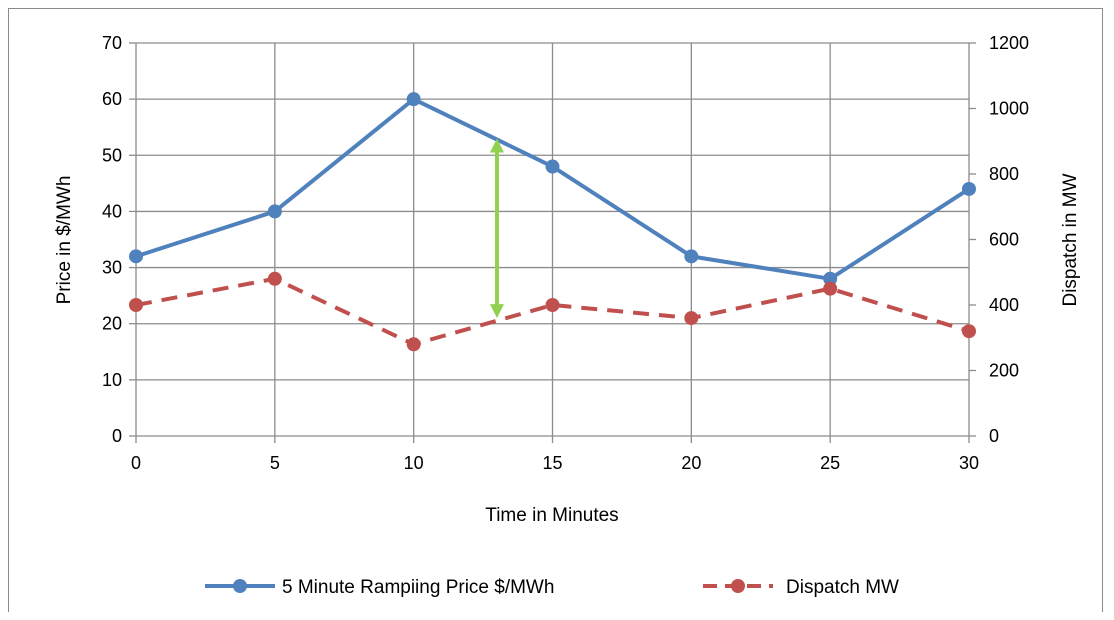 The height and width of the screenshot is (620, 1114). I want to click on y-tick-label: 0, so click(117, 436).